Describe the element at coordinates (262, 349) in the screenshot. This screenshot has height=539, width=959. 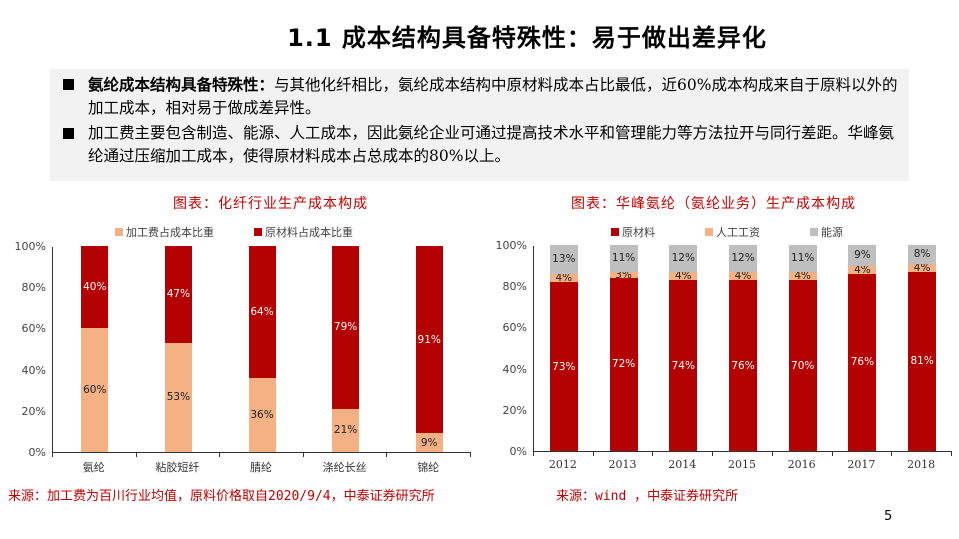
I see `stacked-bar: 36% 64%` at that location.